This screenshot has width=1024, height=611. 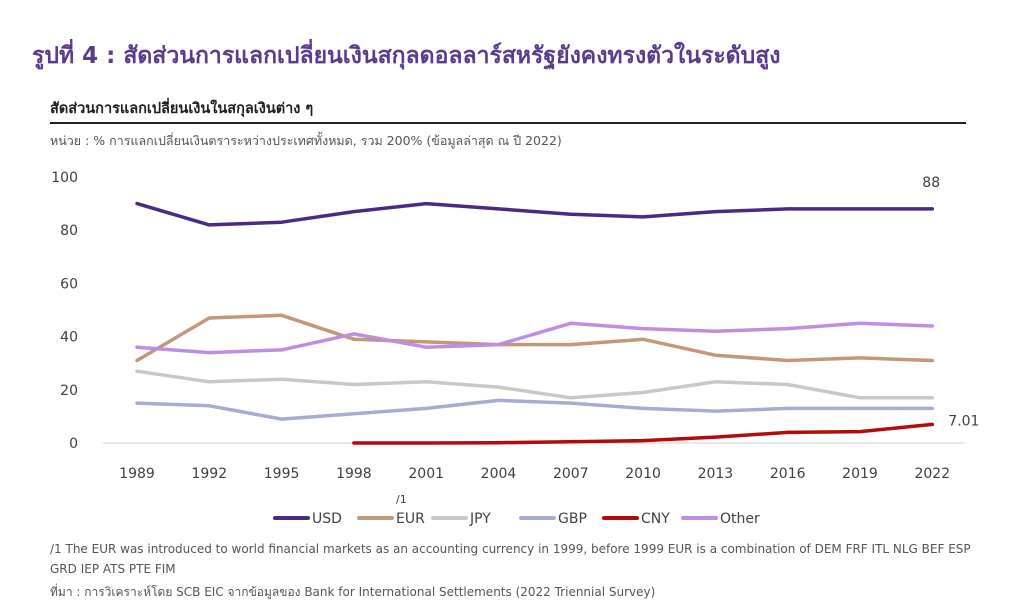 I want to click on x-tick-label: 1992, so click(x=209, y=474).